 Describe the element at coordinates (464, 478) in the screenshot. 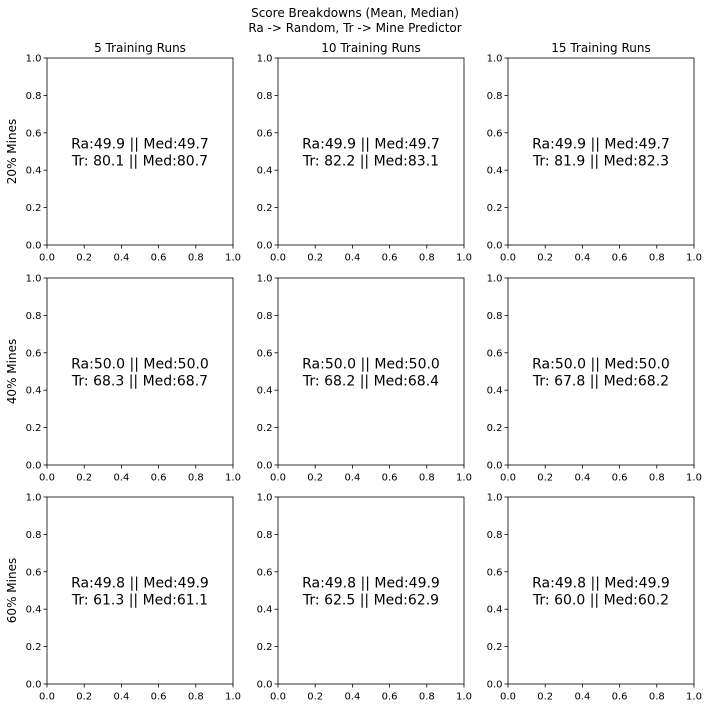

I see `x-tick-label-r2-c2-5: 1.0` at that location.